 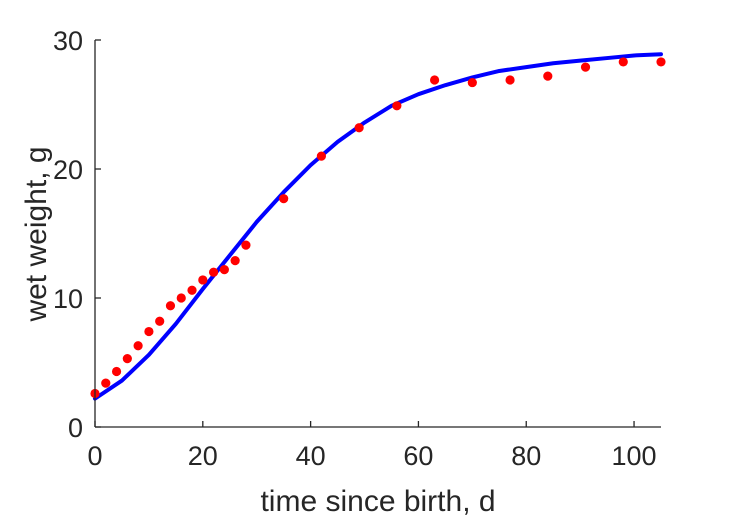 I want to click on y-tick-label: 20, so click(x=68, y=170).